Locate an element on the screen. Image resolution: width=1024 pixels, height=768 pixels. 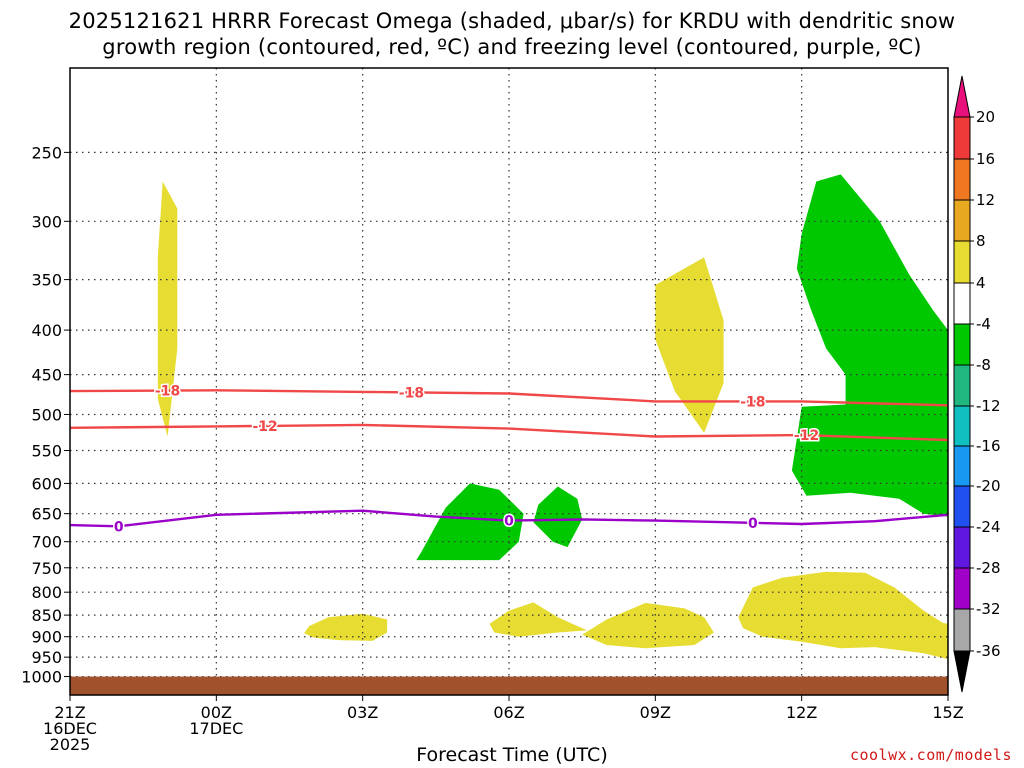
colorbar-label-12: 12 is located at coordinates (985, 200).